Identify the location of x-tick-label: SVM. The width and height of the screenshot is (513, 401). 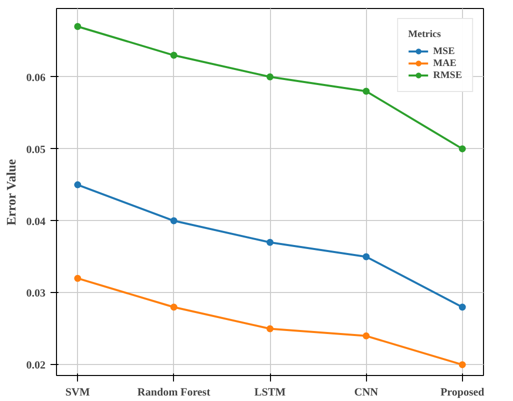
(77, 392).